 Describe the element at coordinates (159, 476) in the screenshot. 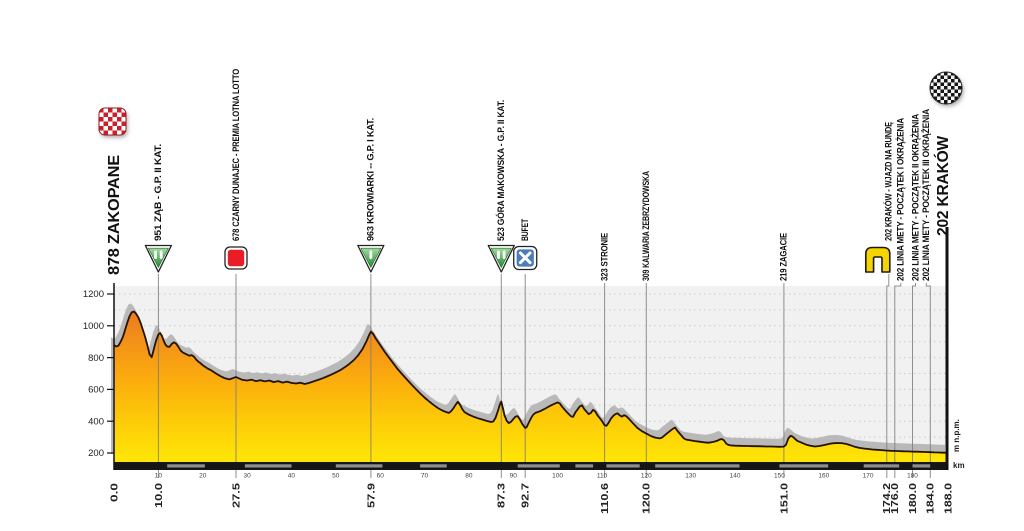

I see `x-axis-minor-label: 10` at that location.